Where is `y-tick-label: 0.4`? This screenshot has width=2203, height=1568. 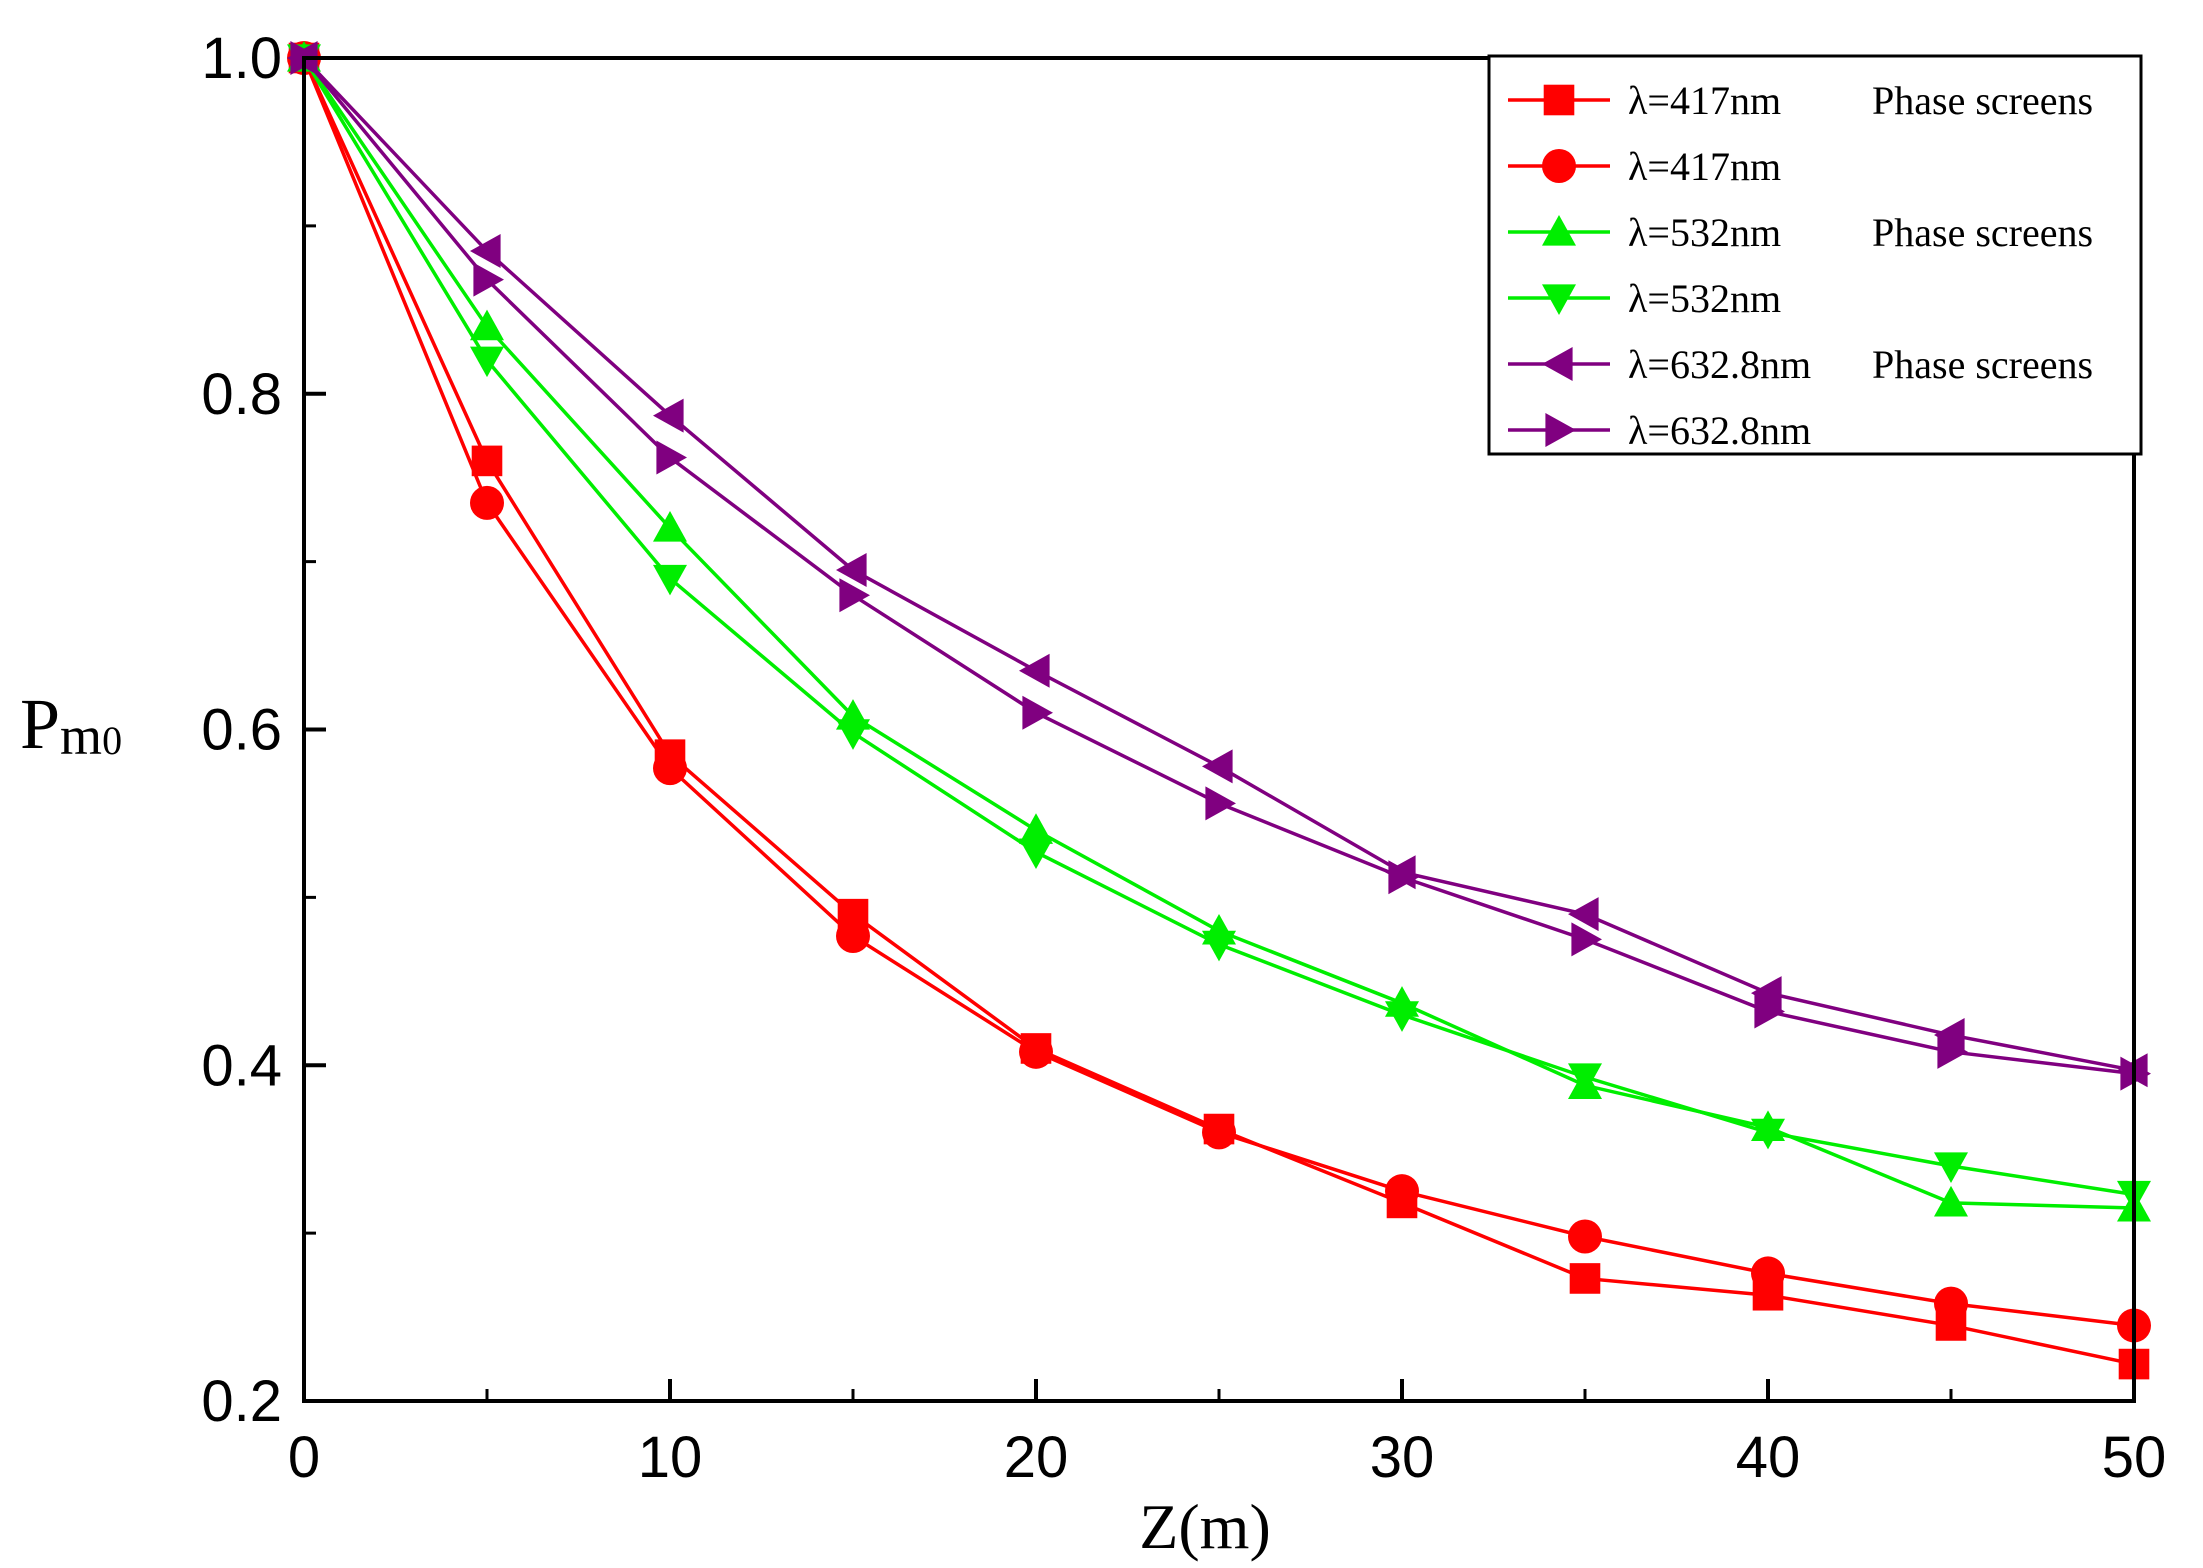 y-tick-label: 0.4 is located at coordinates (241, 1065).